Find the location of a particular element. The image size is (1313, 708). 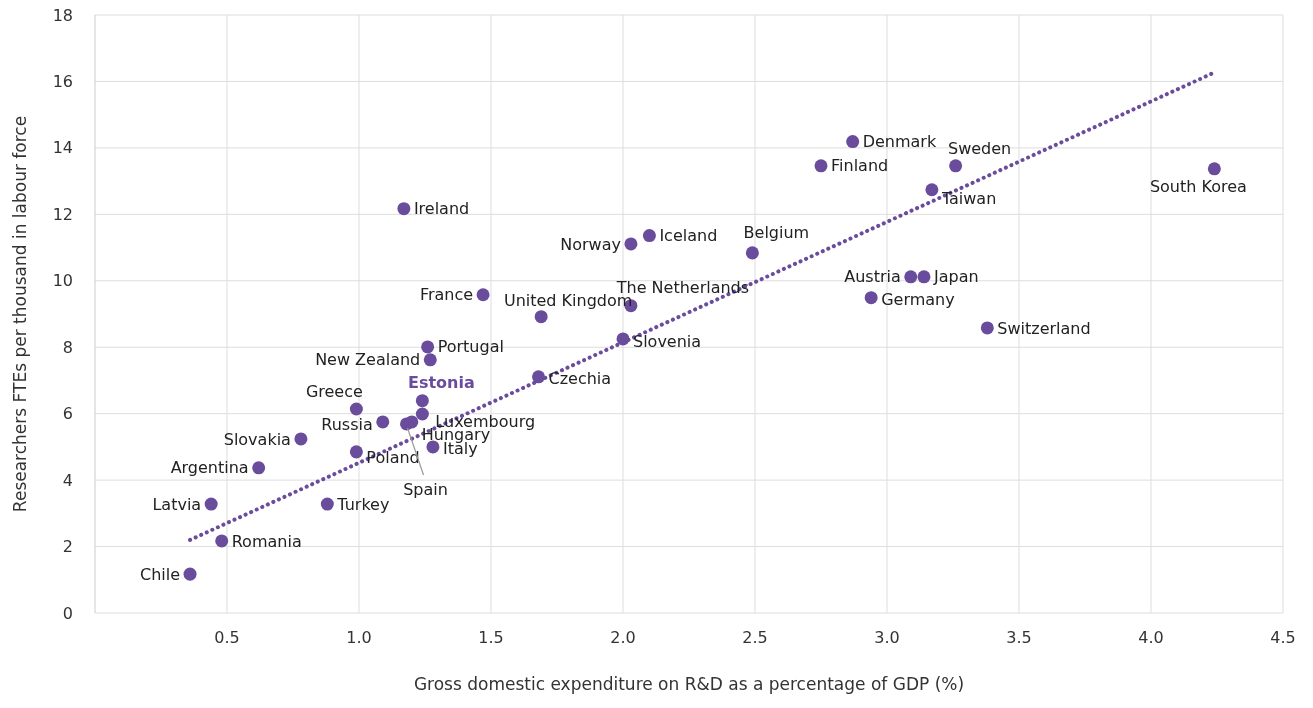

annotation: Austria is located at coordinates (872, 277).